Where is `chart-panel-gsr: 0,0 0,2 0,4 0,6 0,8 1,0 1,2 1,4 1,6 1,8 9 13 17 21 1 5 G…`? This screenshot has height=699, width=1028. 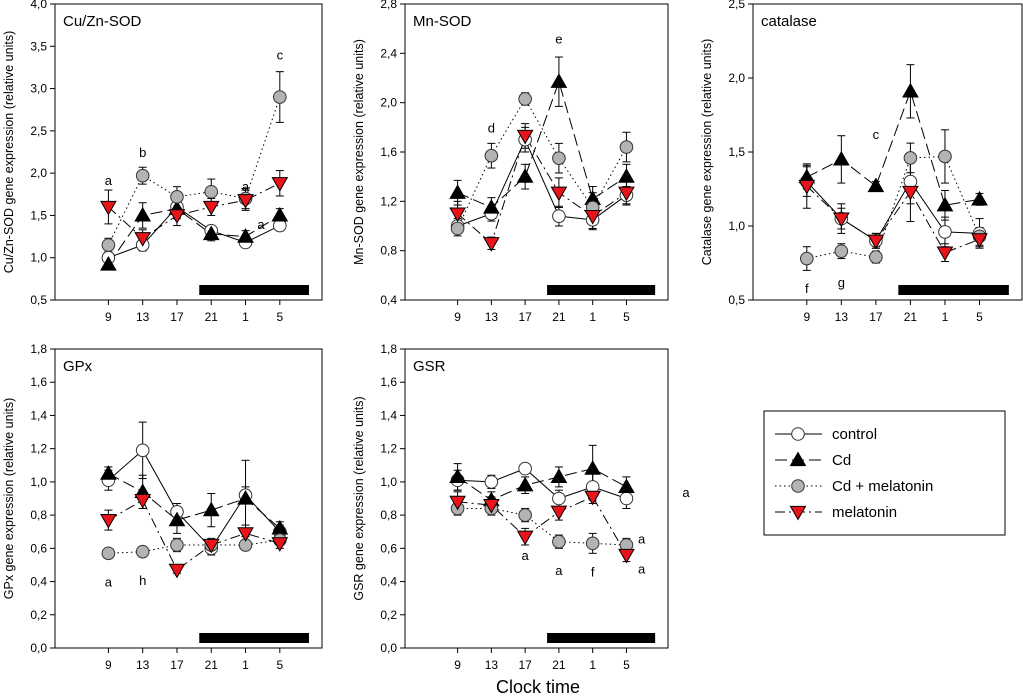 chart-panel-gsr: 0,0 0,2 0,4 0,6 0,8 1,0 1,2 1,4 1,6 1,8 9 13 17 21 1 5 G… is located at coordinates (510, 507).